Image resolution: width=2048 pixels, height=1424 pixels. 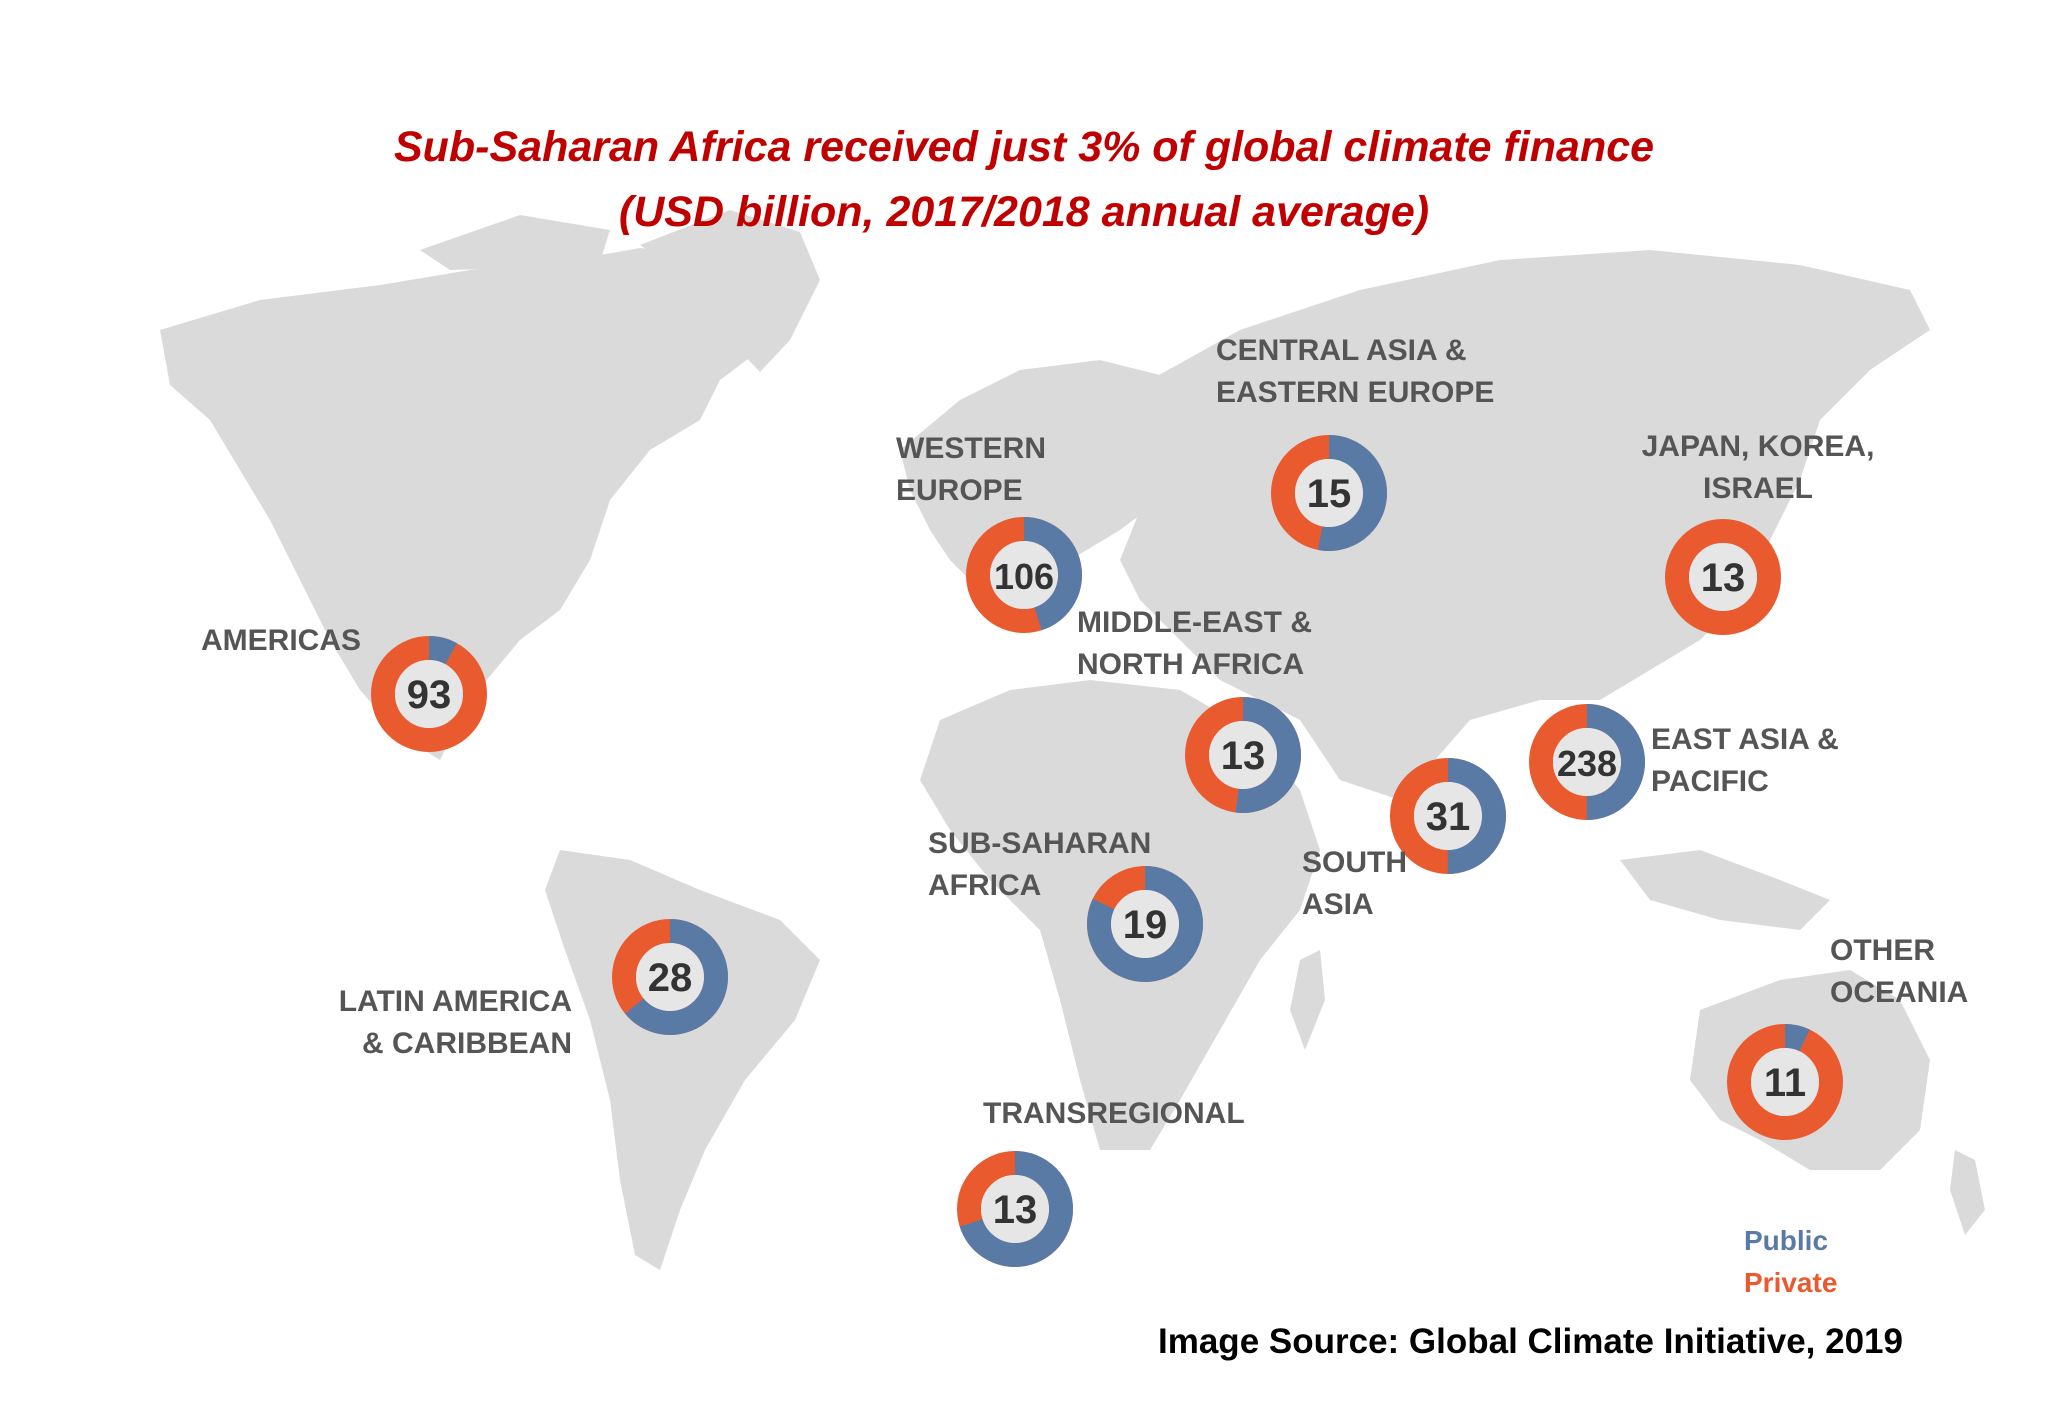 I want to click on region-label-latin-america: LATIN AMERICA & CARIBBEAN, so click(x=455, y=1022).